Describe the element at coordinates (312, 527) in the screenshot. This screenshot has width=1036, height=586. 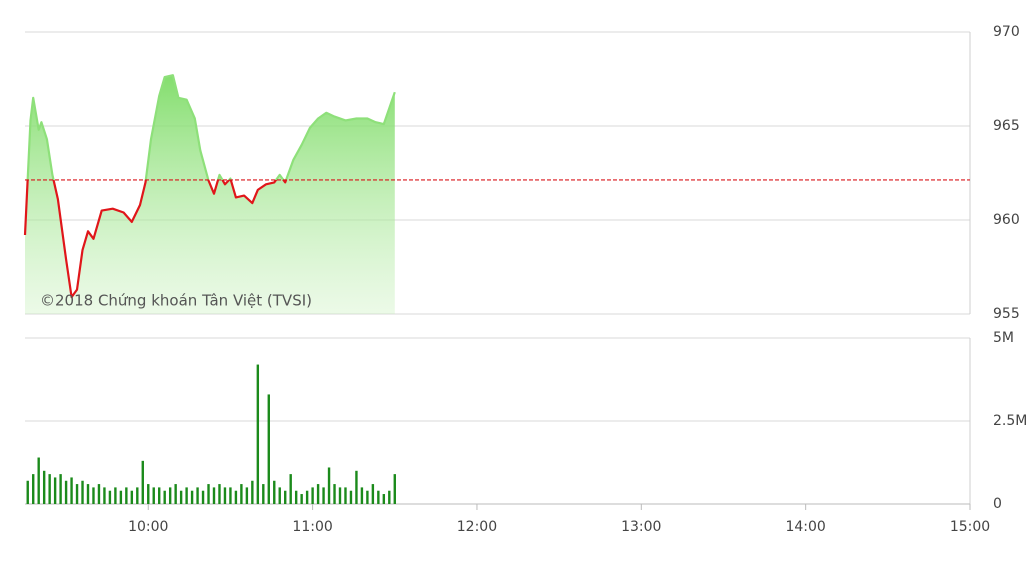
I see `x-tick-label: 11:00` at that location.